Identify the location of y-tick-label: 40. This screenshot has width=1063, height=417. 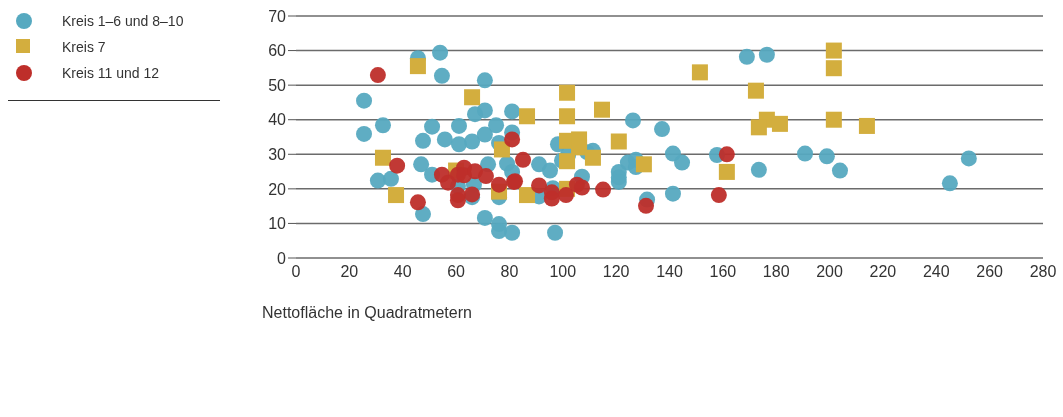
(277, 120).